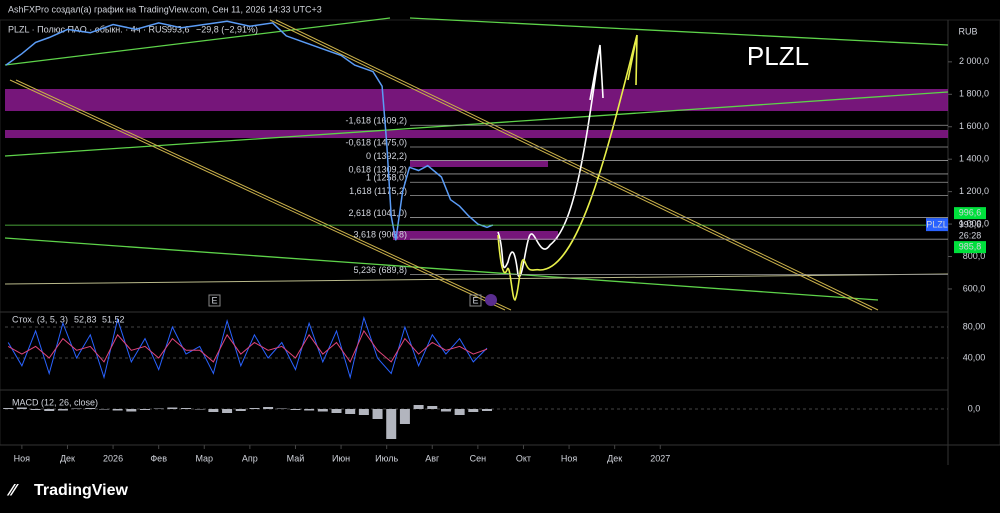  Describe the element at coordinates (378, 191) in the screenshot. I see `fib-label: 1,618 (1175,2)` at that location.